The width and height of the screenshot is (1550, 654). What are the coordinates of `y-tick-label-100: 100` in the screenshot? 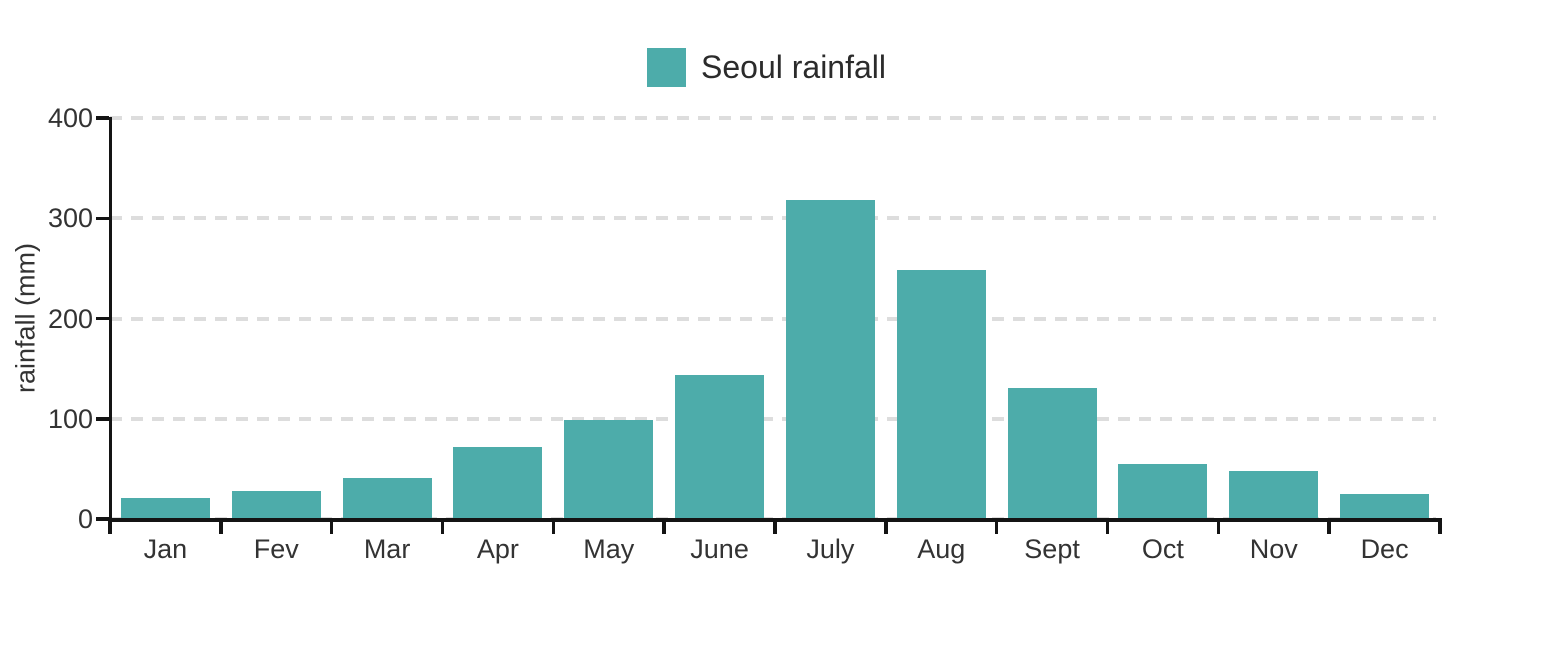 It's located at (70, 418).